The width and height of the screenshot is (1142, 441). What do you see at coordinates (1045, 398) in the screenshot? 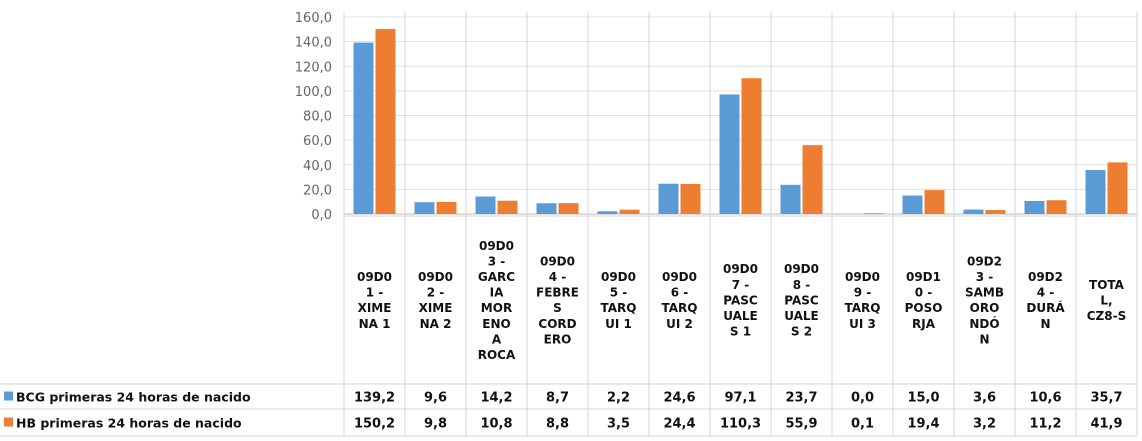
I see `data-value: 10,6` at bounding box center [1045, 398].